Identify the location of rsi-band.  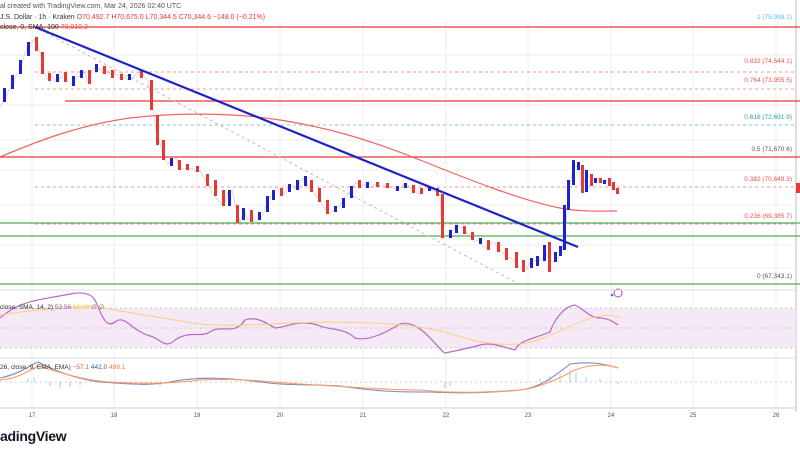
(398, 328).